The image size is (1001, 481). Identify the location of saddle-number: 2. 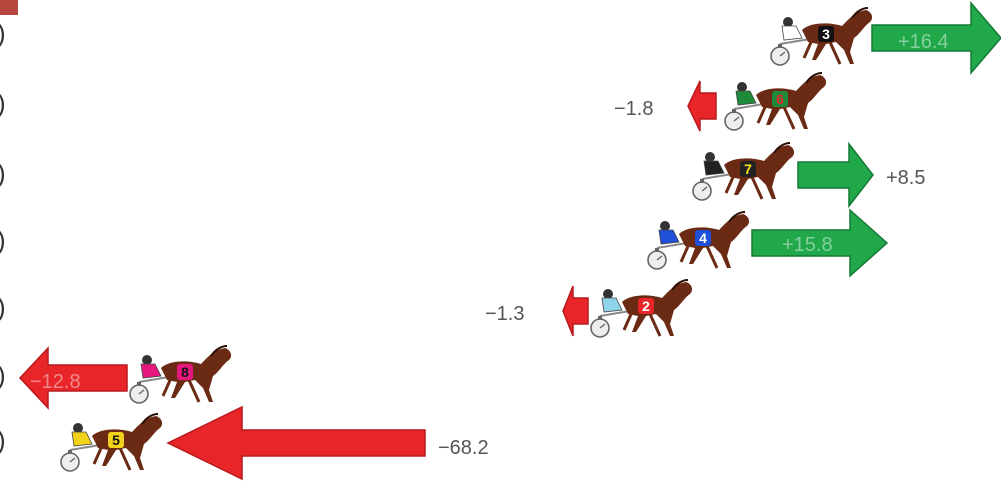
(646, 306).